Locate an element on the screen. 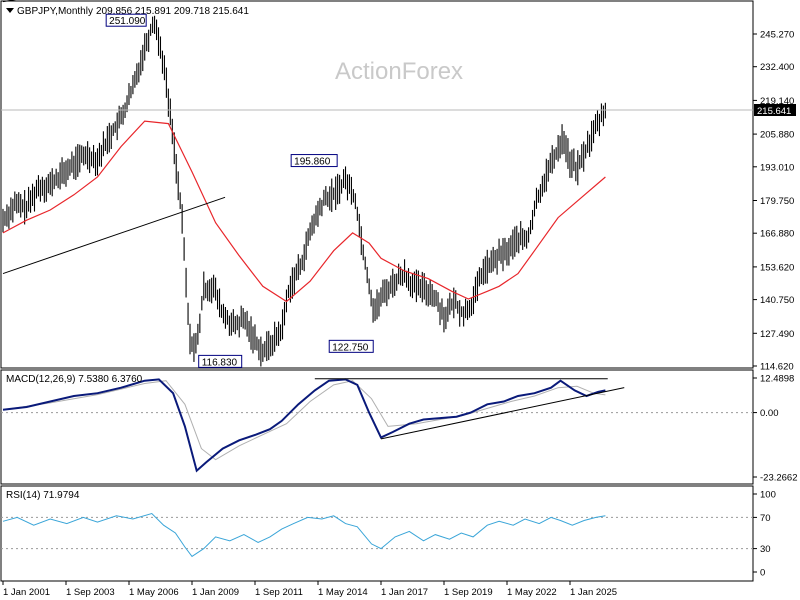 This screenshot has width=800, height=600. price-tick-label: 219.140 is located at coordinates (777, 101).